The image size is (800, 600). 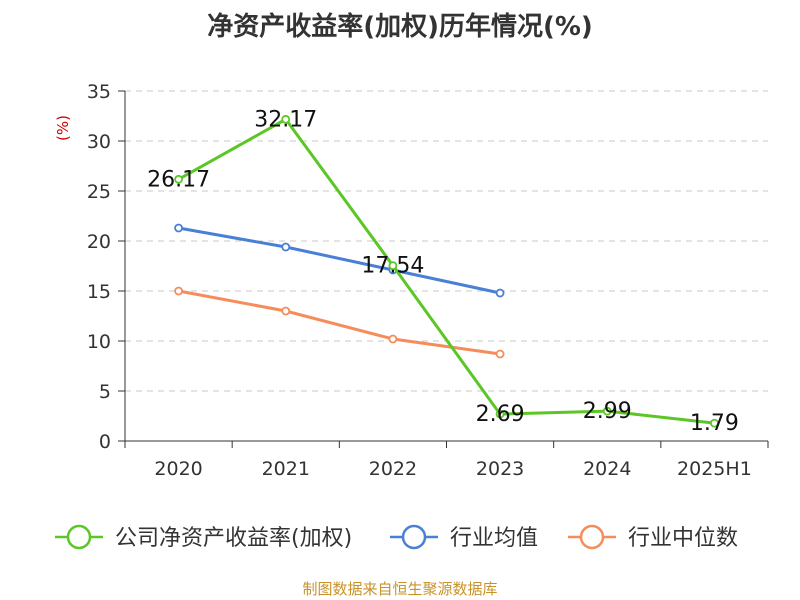 I want to click on chart-title: 净资产收益率(加权)历年情况(%), so click(x=400, y=27).